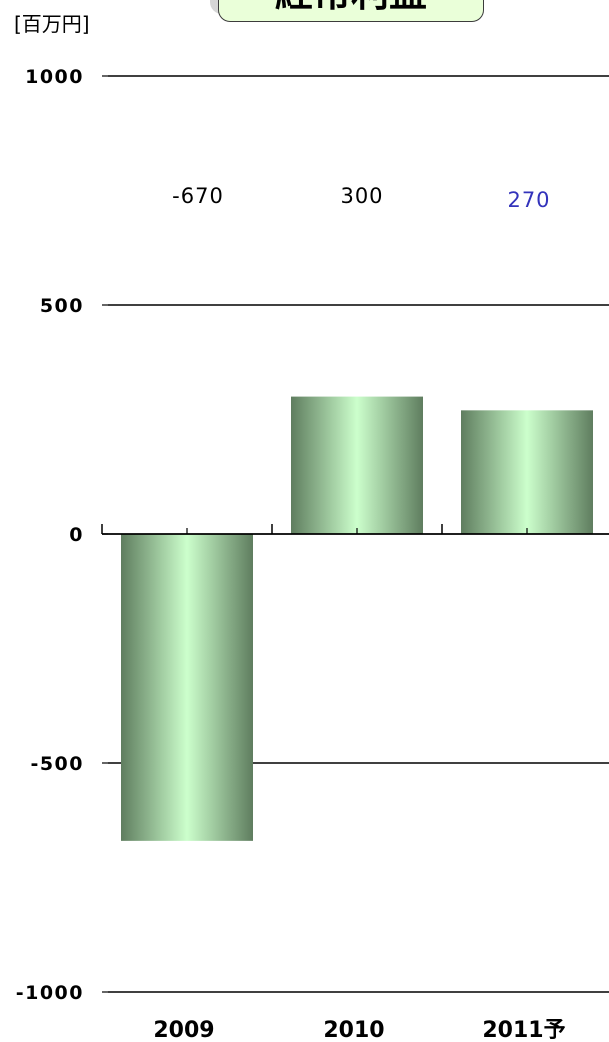 Image resolution: width=609 pixels, height=1042 pixels. I want to click on chart-title: 経常利益, so click(351, 7).